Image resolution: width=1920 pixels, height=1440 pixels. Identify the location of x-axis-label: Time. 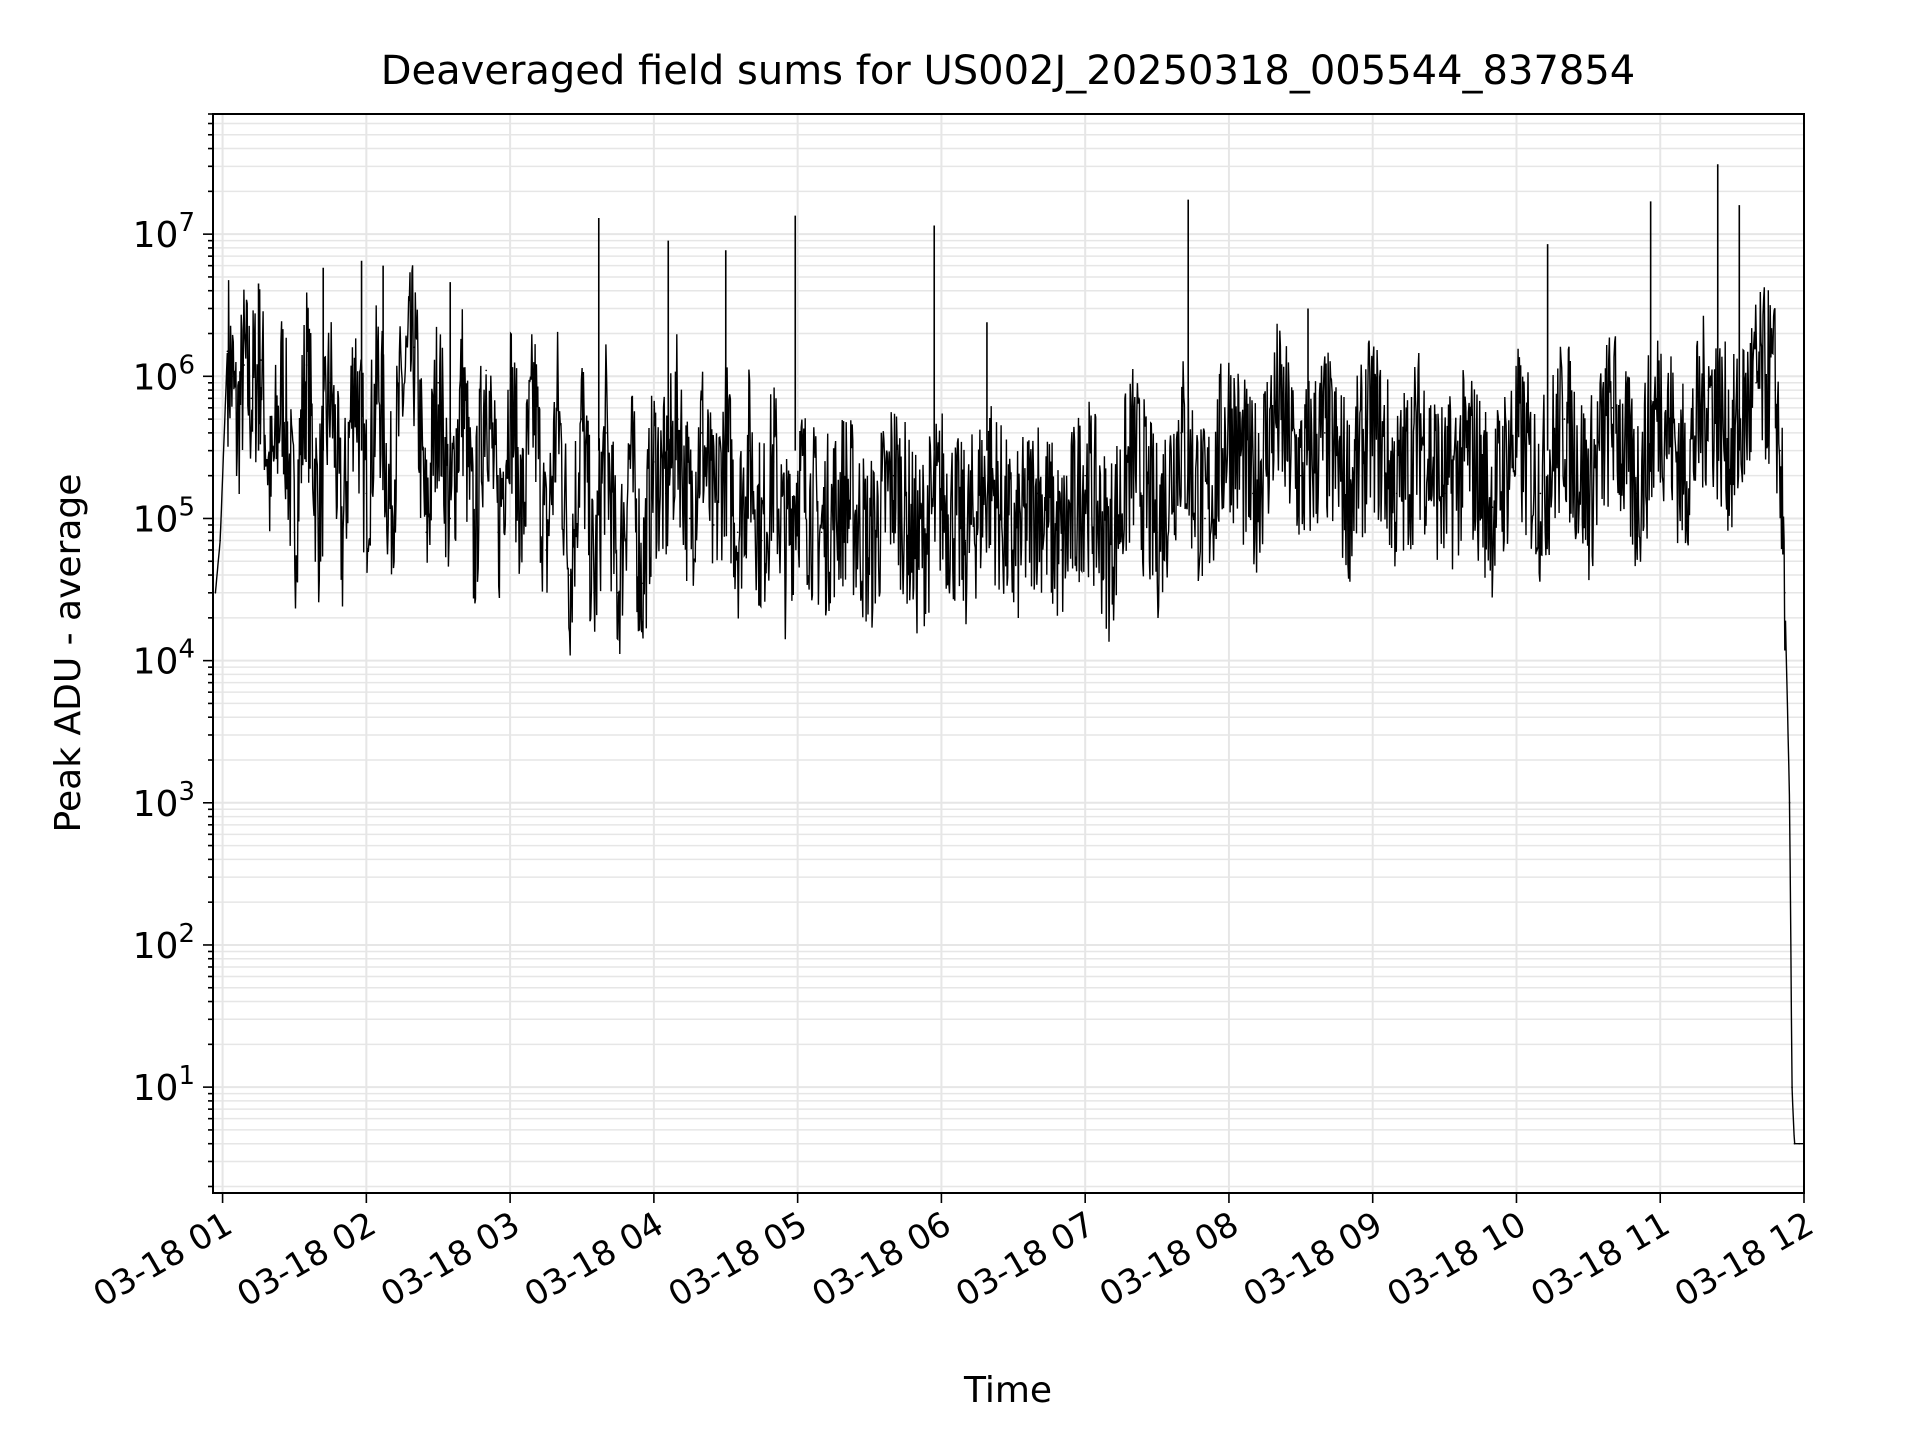
(1007, 1390).